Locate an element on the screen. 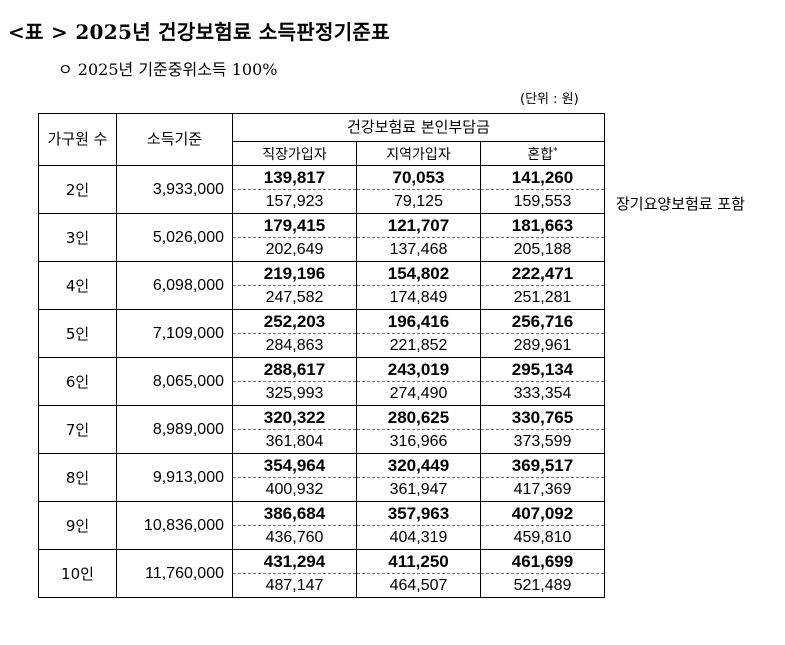 Image resolution: width=785 pixels, height=645 pixels. header-employee: 직장가입자 is located at coordinates (294, 153).